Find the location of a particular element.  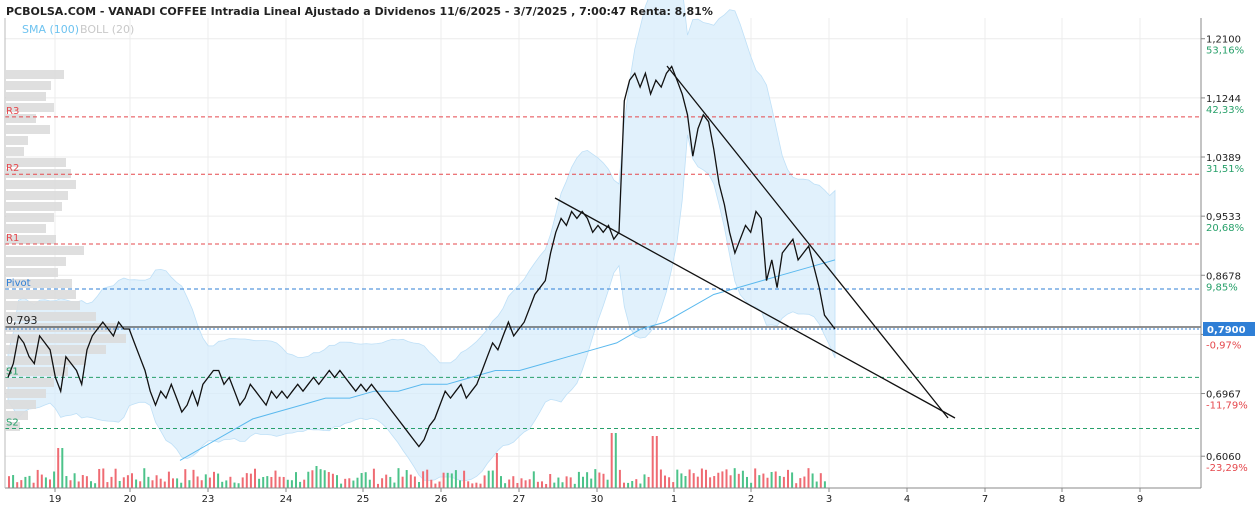

x-tick-label: 7 is located at coordinates (985, 499).